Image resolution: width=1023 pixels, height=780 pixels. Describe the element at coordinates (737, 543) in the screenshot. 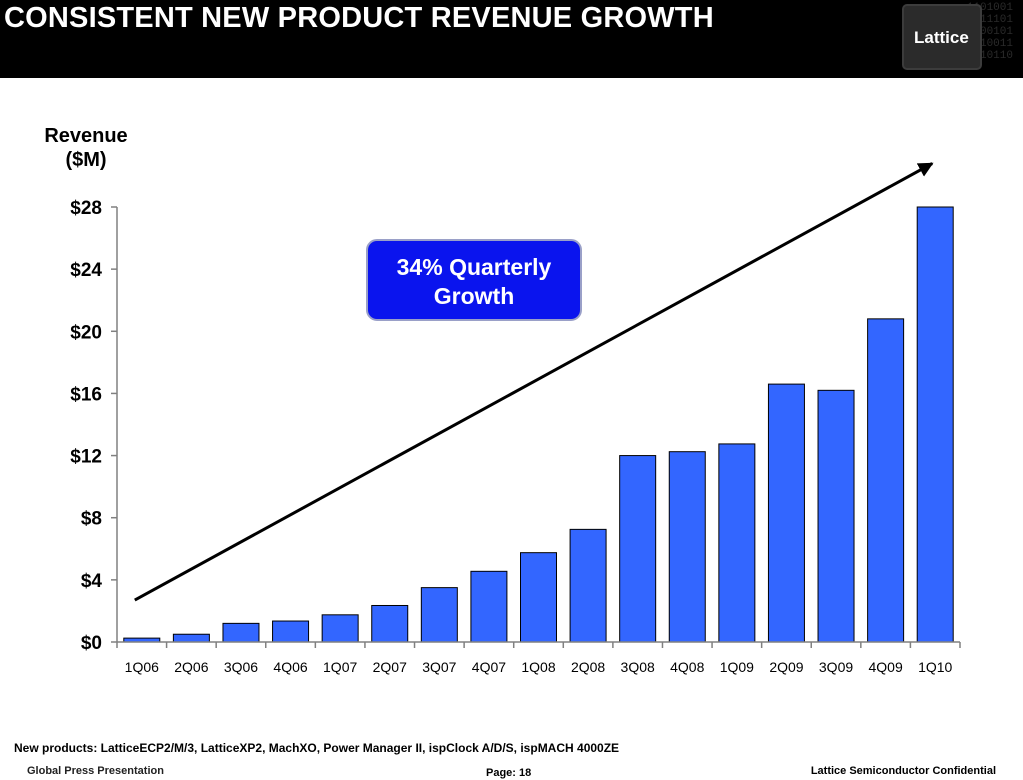

I see `bar-1Q09` at that location.